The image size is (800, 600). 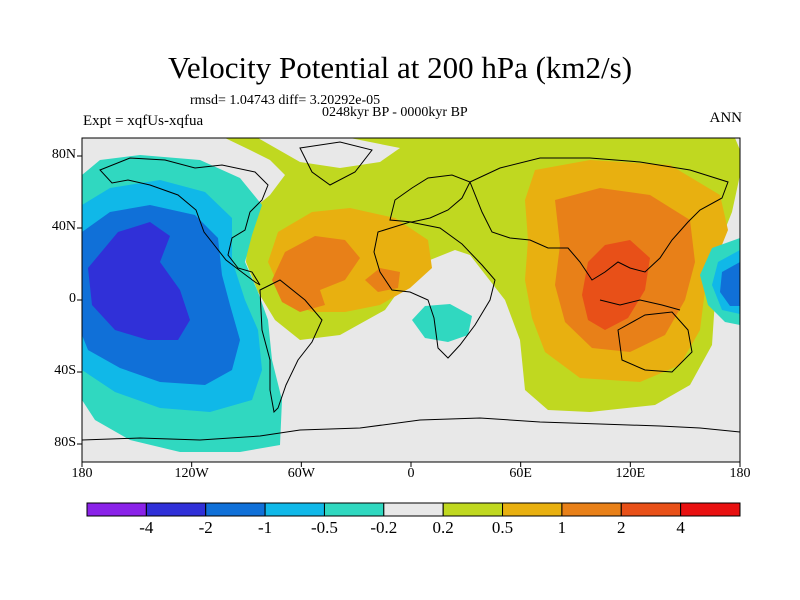 What do you see at coordinates (640, 305) in the screenshot?
I see `coastline-indonesia` at bounding box center [640, 305].